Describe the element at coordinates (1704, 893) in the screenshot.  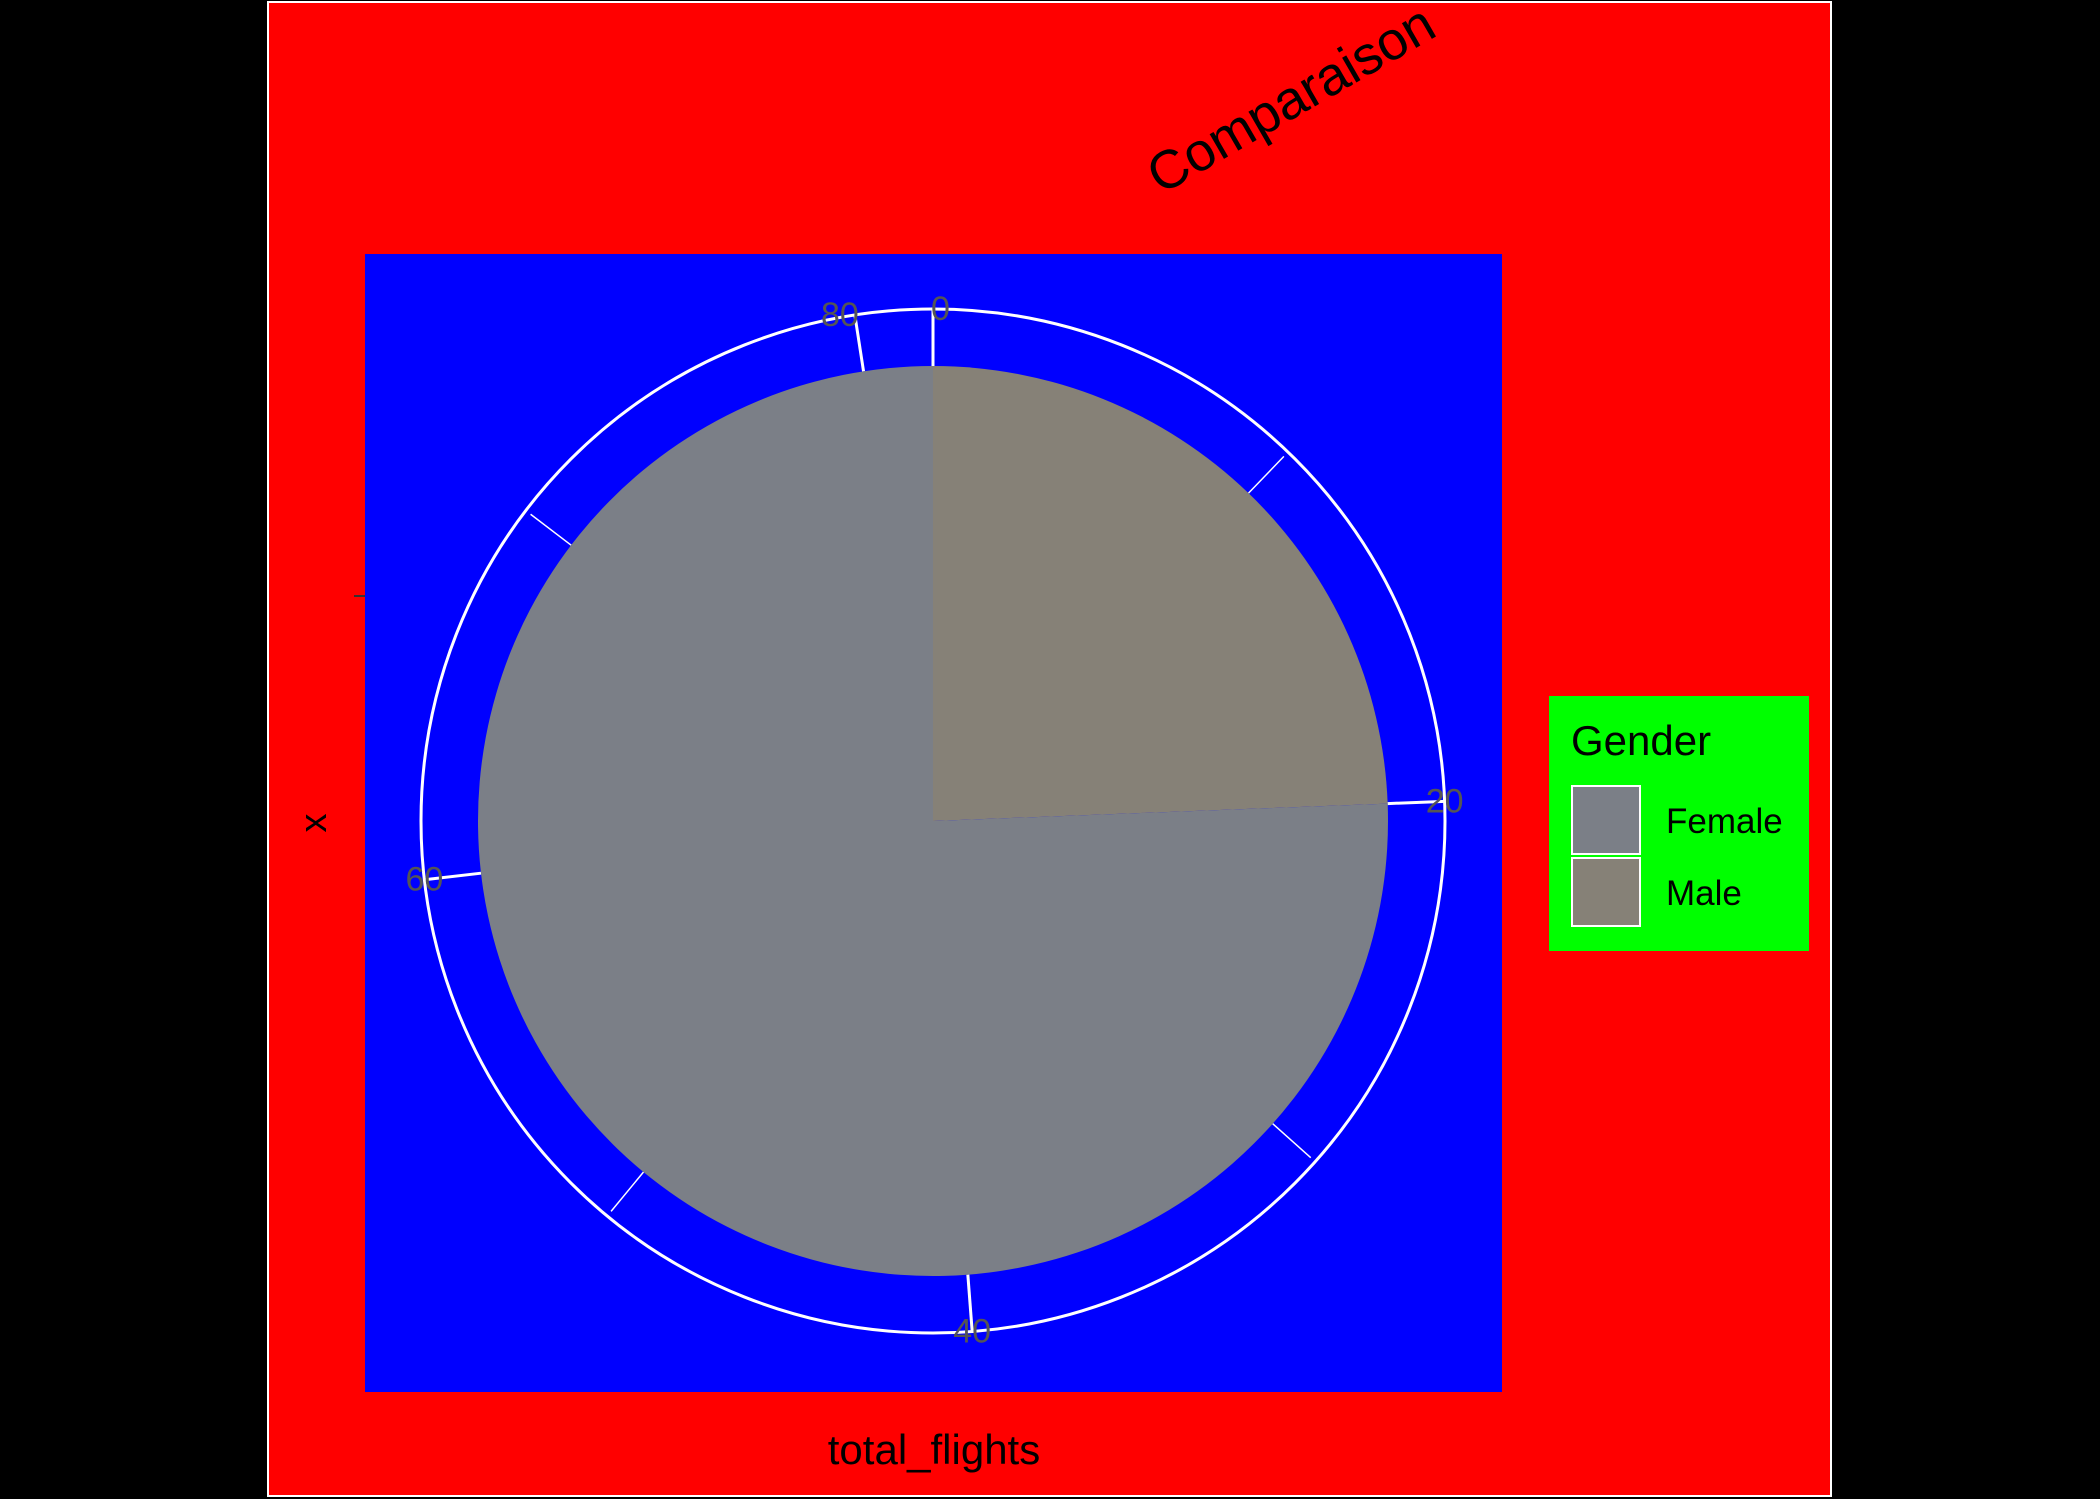
I see `legend-label-male: Male` at that location.